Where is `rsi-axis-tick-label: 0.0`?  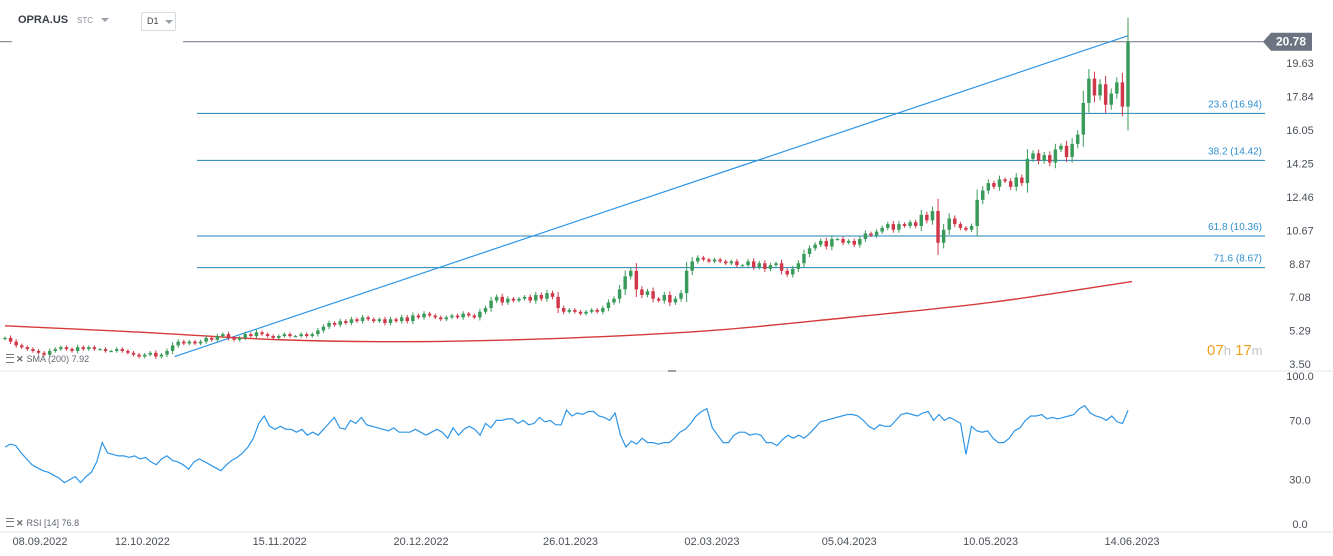
rsi-axis-tick-label: 0.0 is located at coordinates (1299, 525).